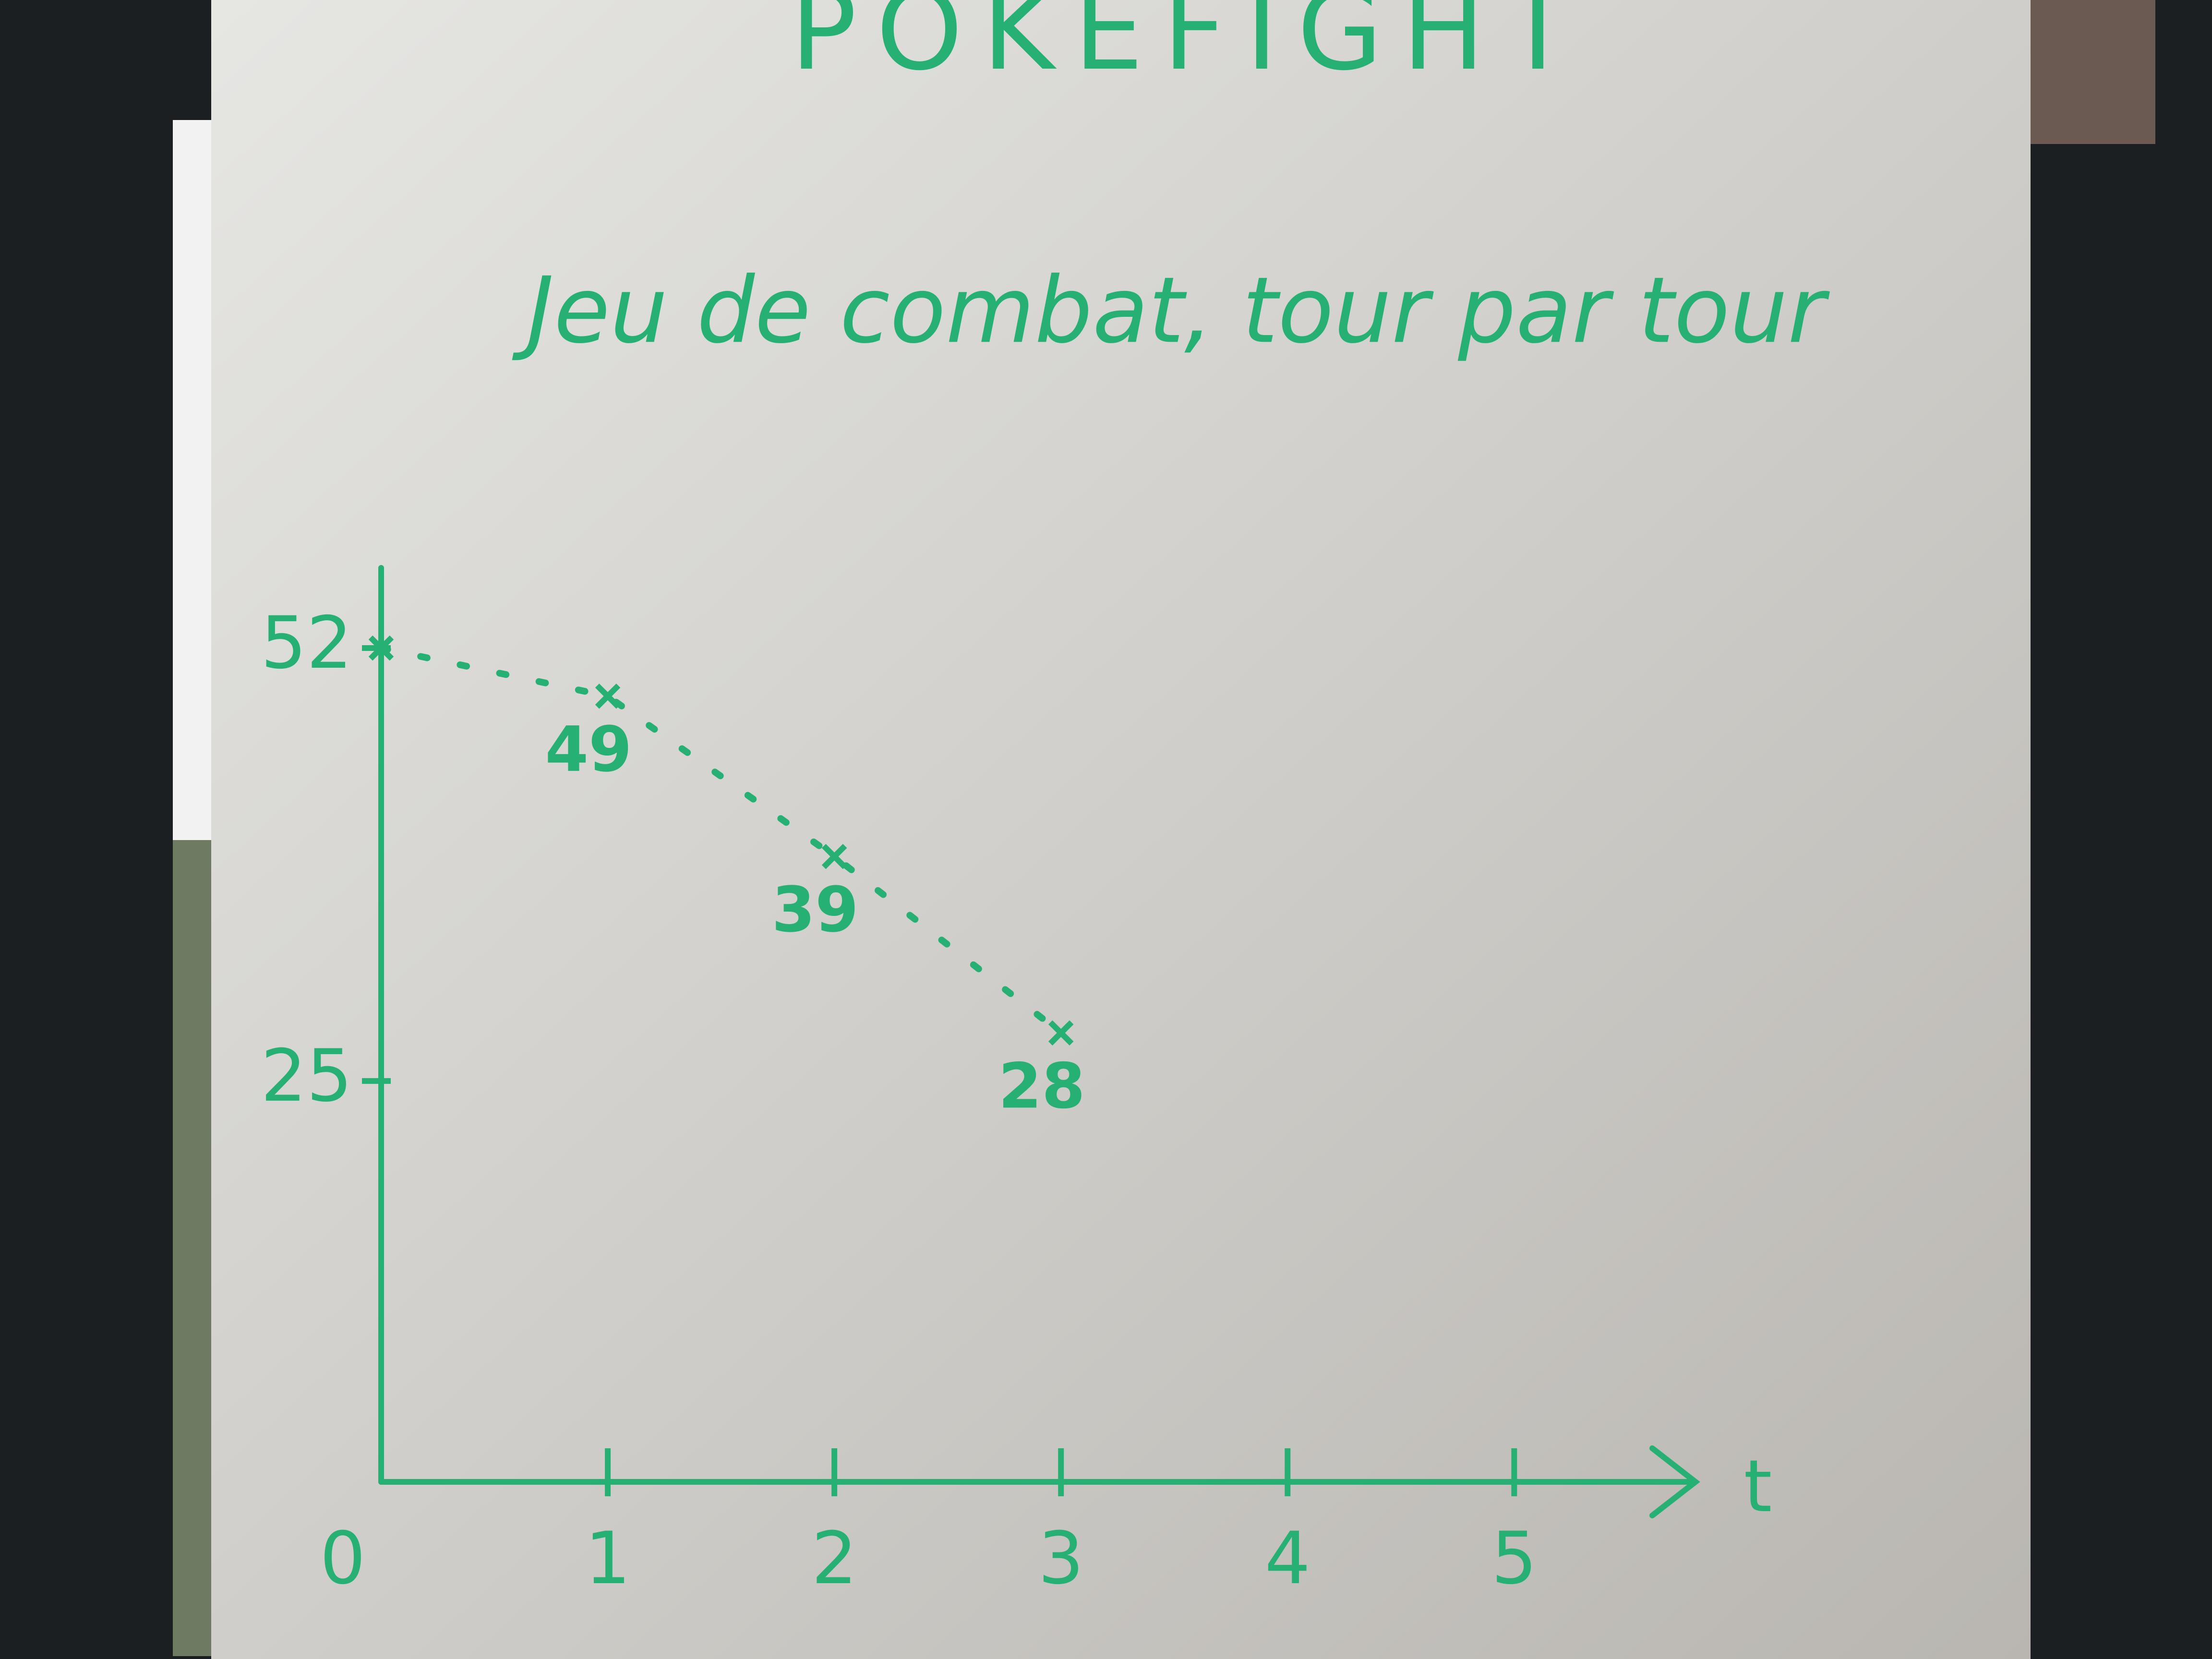  Describe the element at coordinates (1758, 1486) in the screenshot. I see `x-axis-label: t` at that location.